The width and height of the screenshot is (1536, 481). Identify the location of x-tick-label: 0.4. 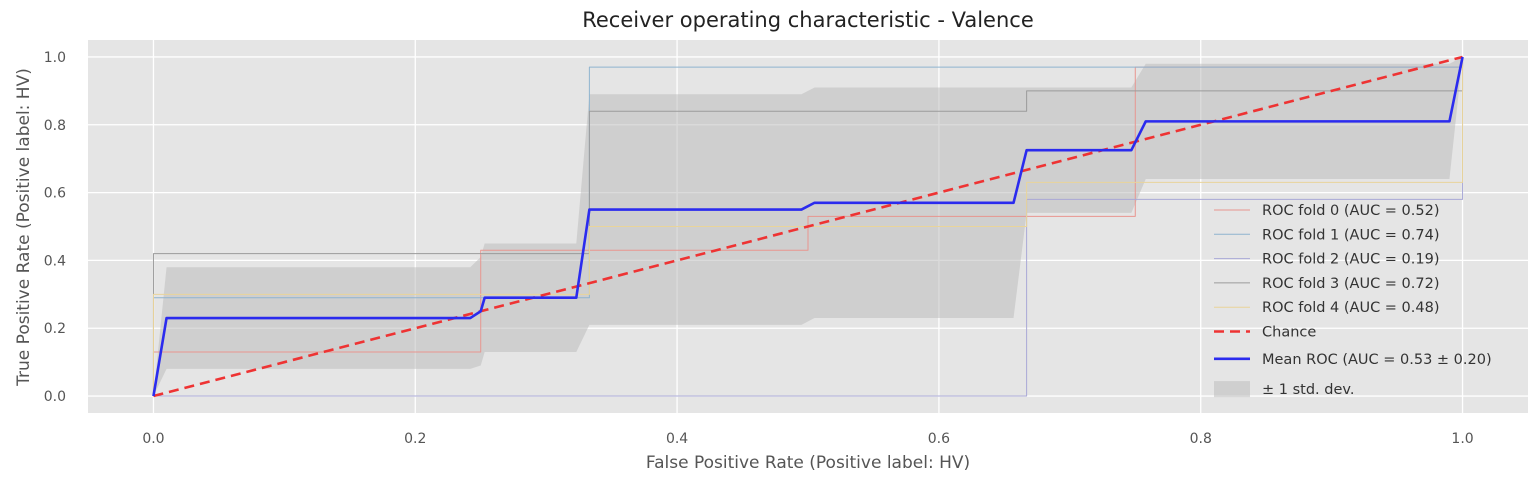
(677, 439).